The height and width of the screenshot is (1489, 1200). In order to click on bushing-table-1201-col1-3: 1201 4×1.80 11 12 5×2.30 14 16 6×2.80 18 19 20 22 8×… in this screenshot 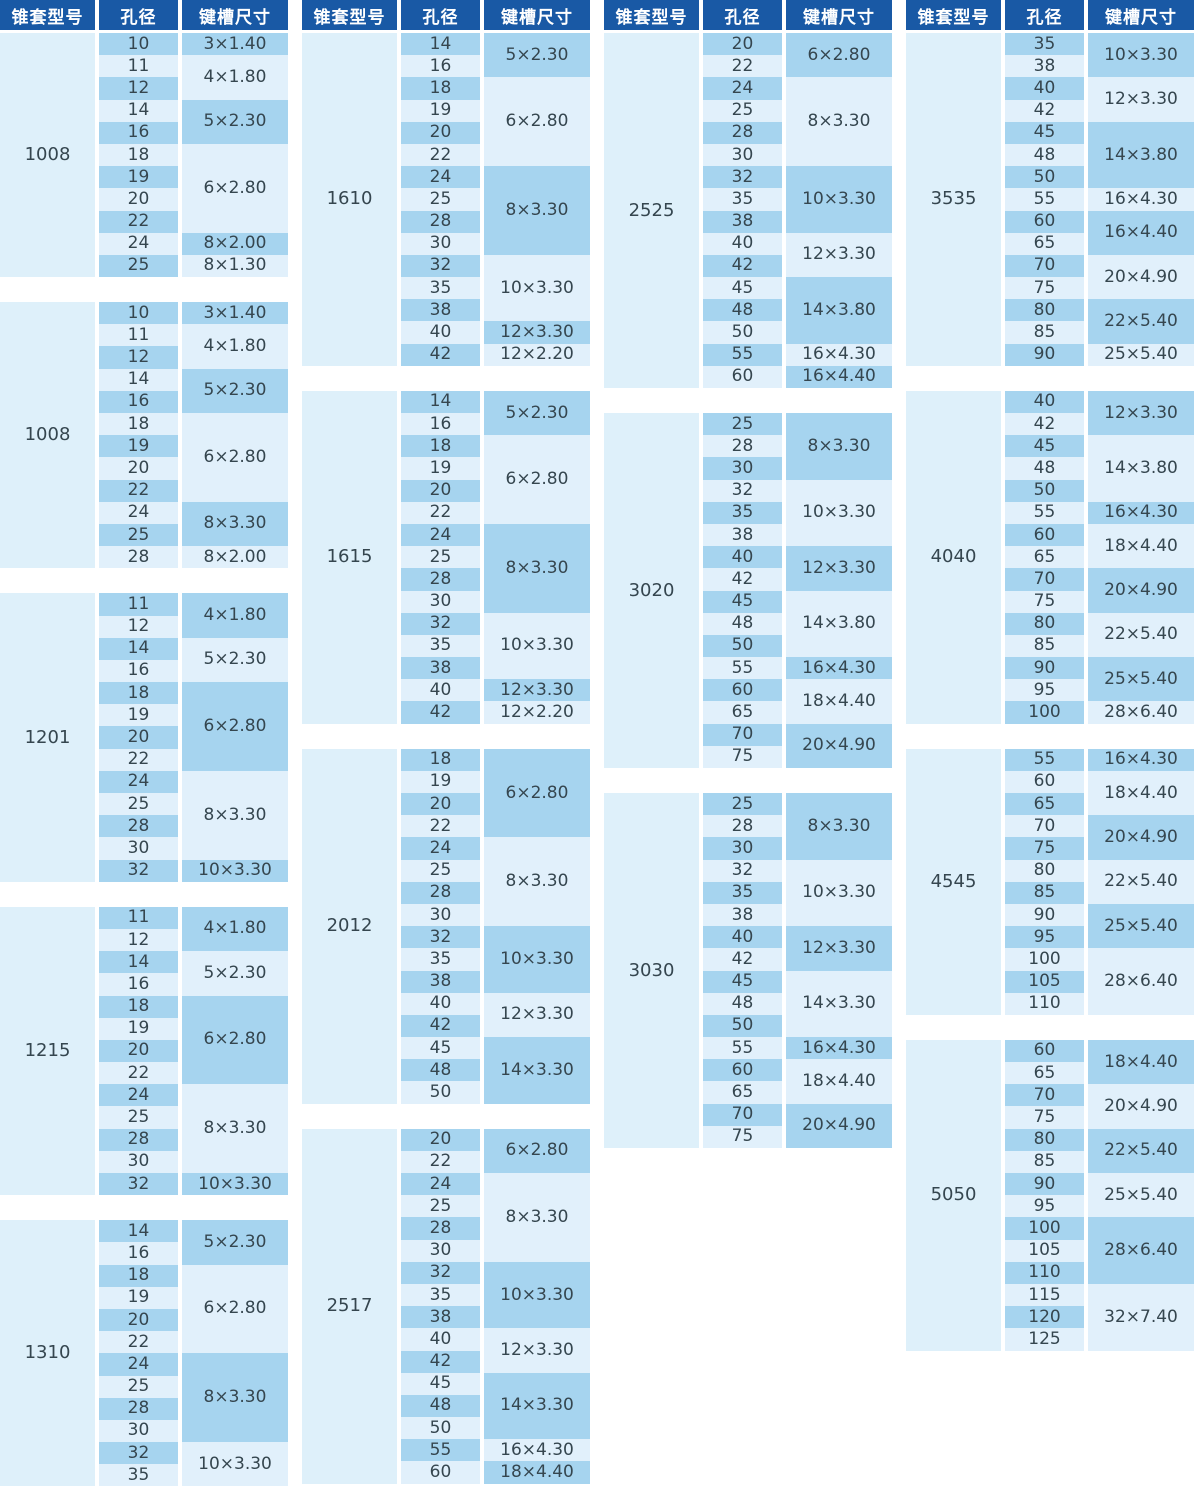, I will do `click(144, 737)`.